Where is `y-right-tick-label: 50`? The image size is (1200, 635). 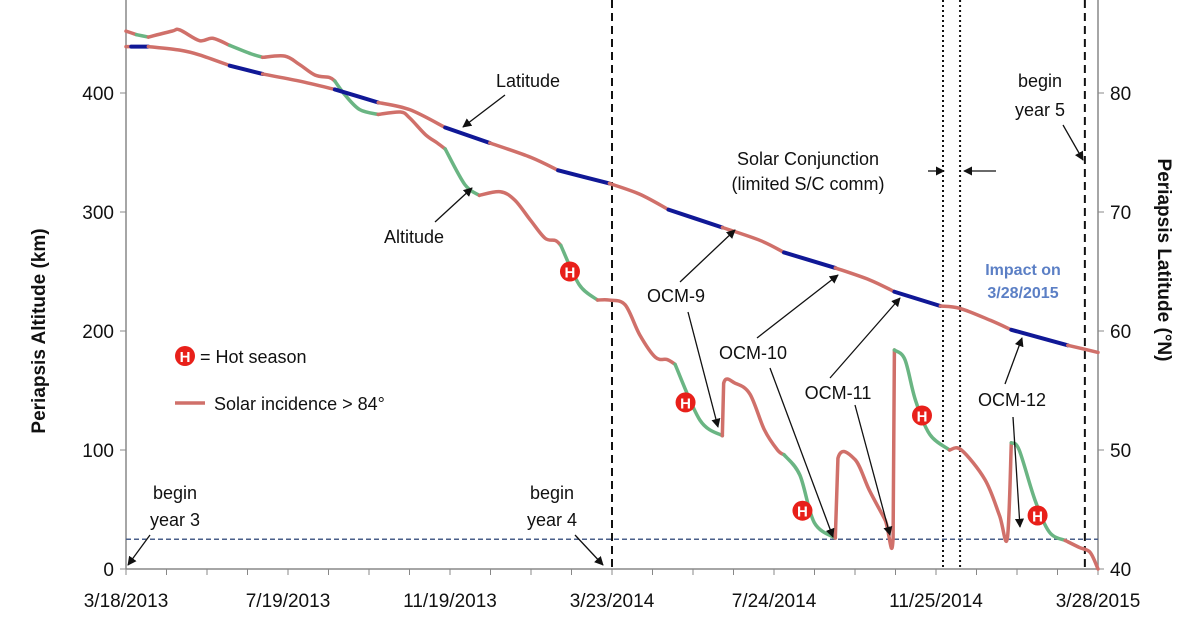 y-right-tick-label: 50 is located at coordinates (1120, 451).